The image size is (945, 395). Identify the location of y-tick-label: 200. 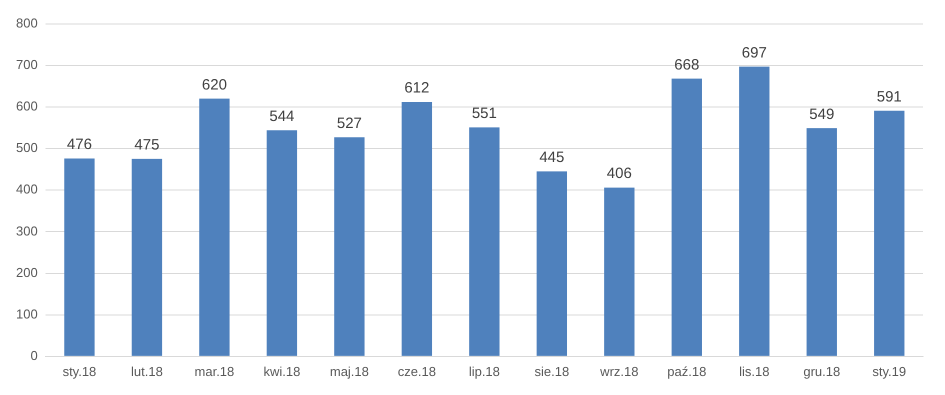
(27, 272).